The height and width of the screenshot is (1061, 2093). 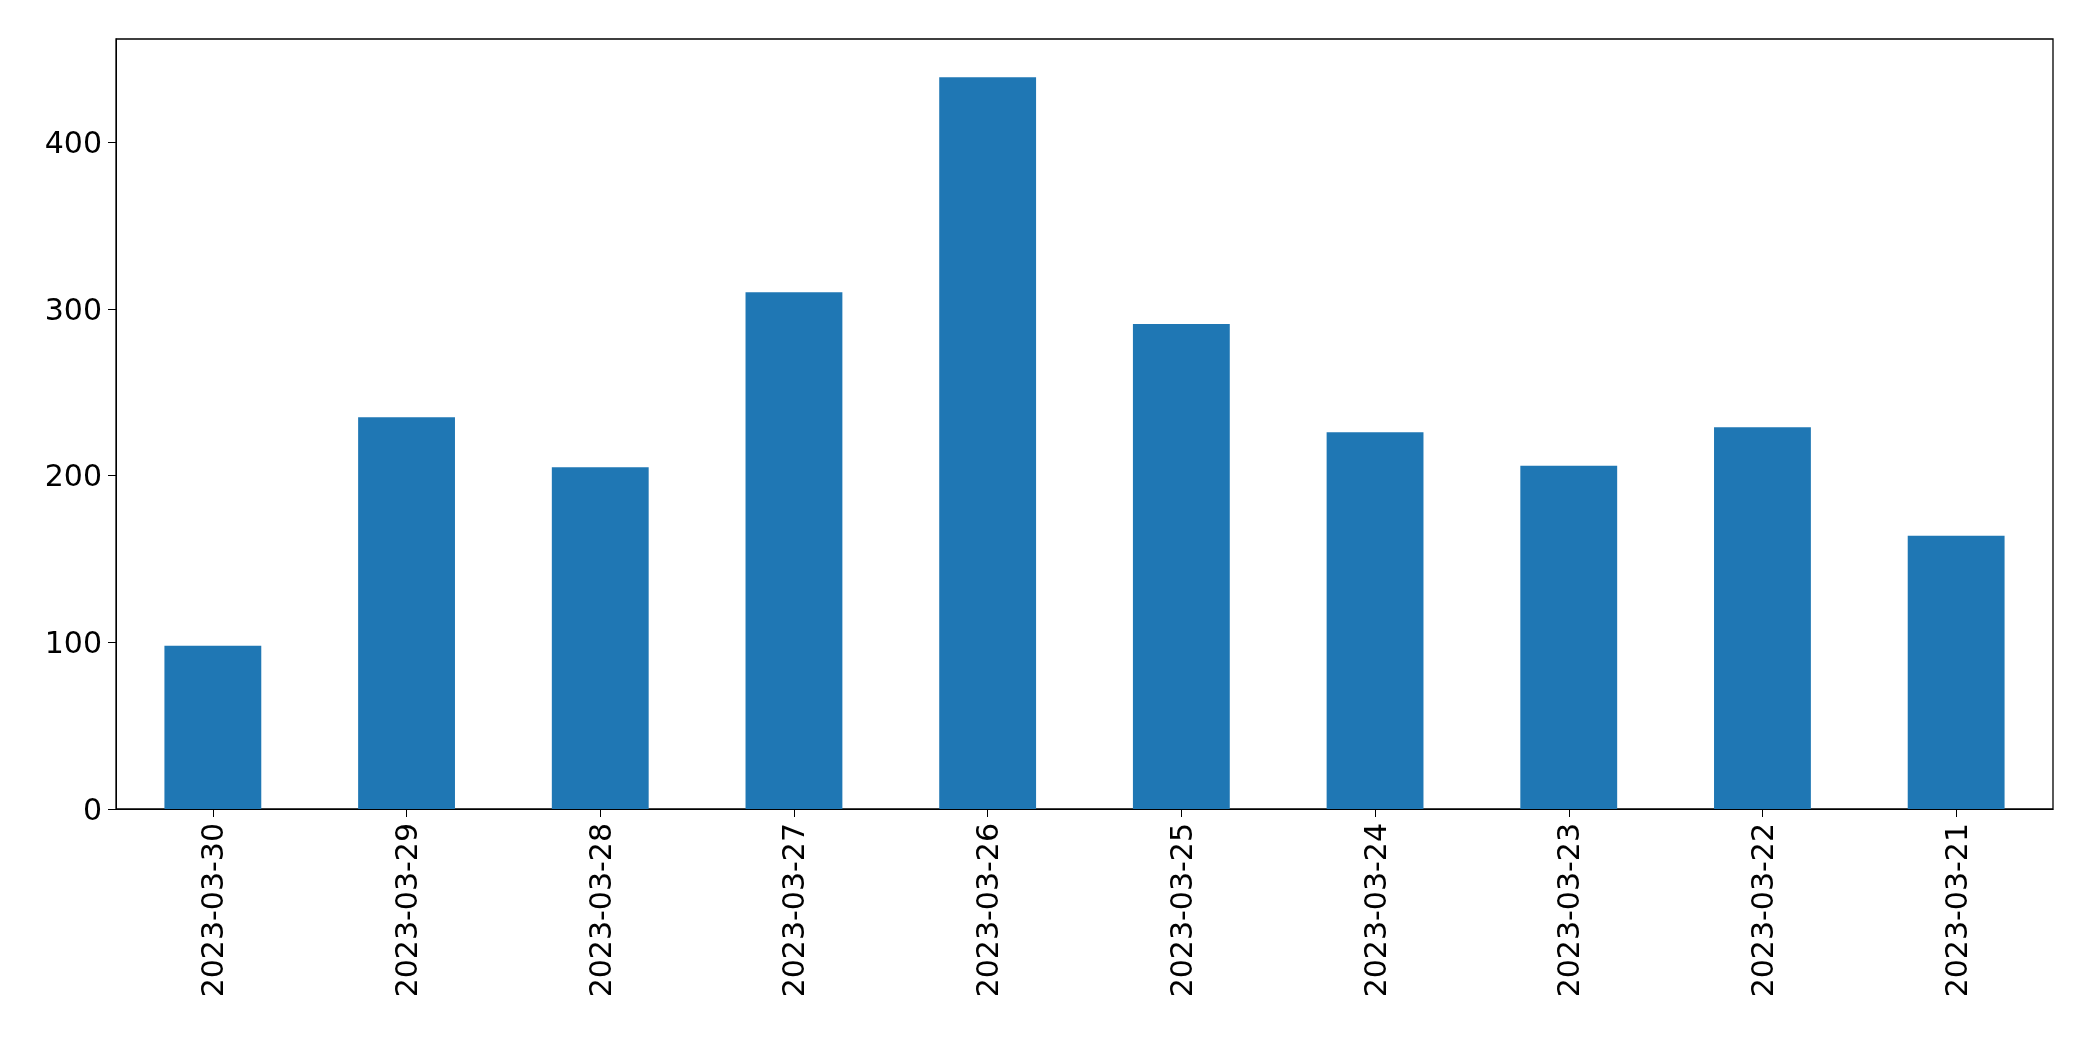 What do you see at coordinates (988, 910) in the screenshot?
I see `x-tick-label: 2023-03-26` at bounding box center [988, 910].